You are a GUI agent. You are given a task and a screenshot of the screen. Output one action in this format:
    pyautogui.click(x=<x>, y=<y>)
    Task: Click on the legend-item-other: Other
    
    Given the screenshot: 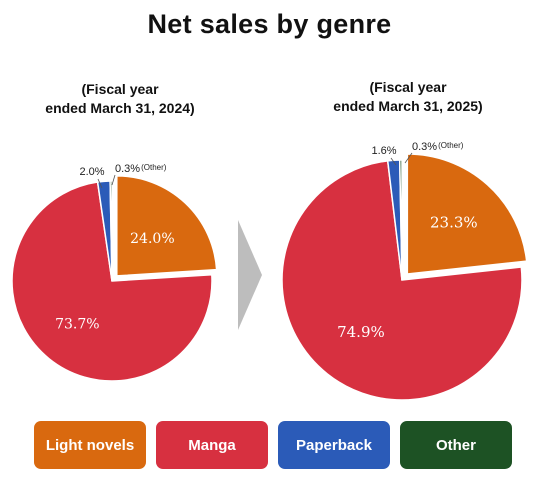 What is the action you would take?
    pyautogui.click(x=456, y=445)
    